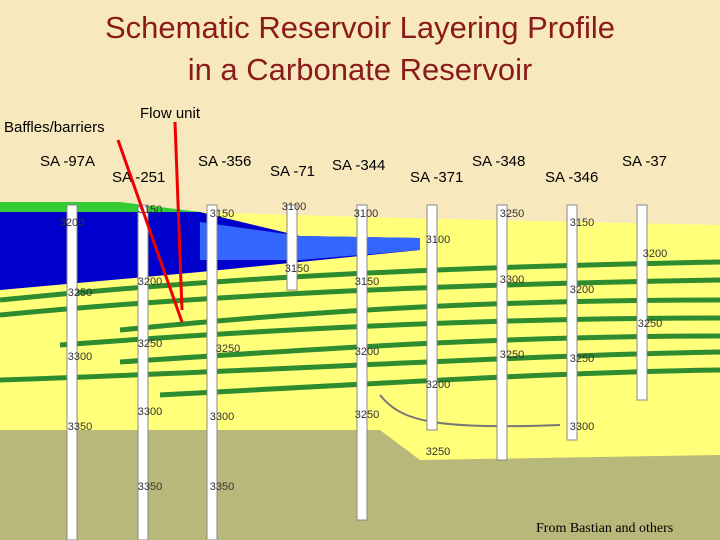  I want to click on well-name: SA -371, so click(436, 177).